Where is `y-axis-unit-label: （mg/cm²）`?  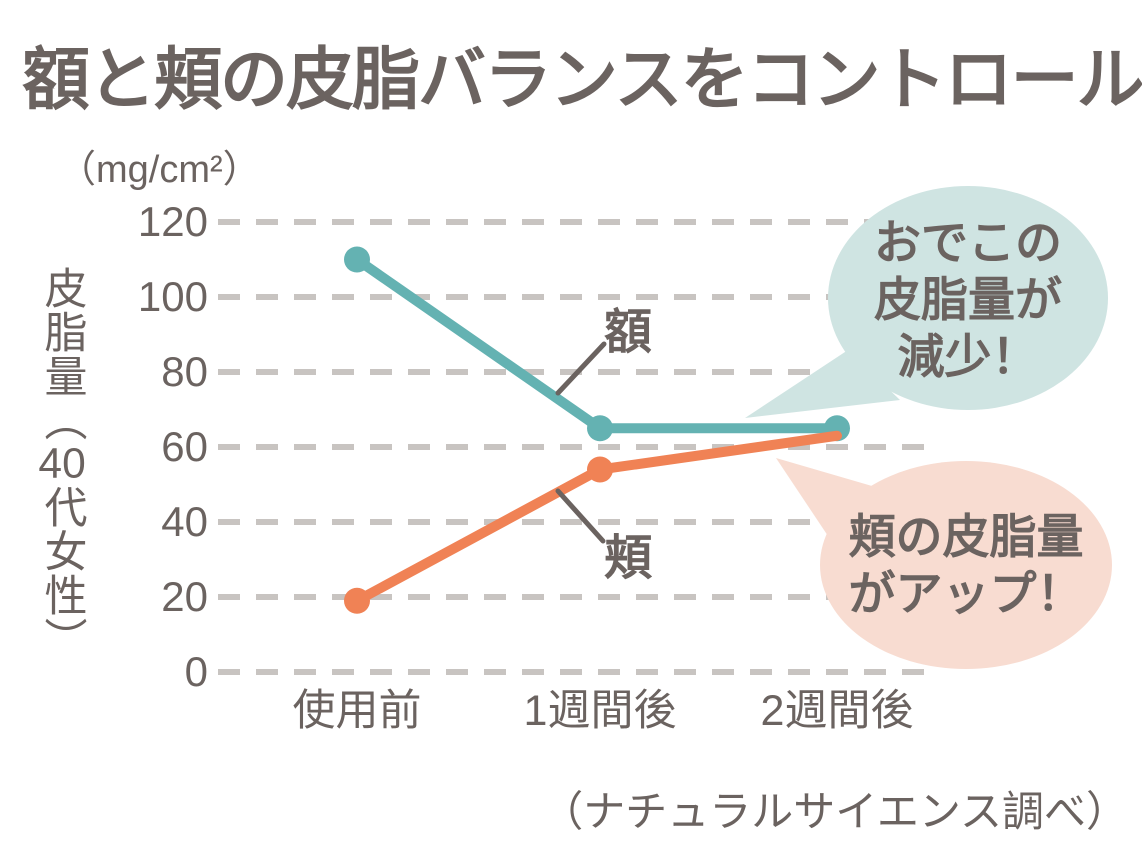 y-axis-unit-label: （mg/cm²） is located at coordinates (159, 170).